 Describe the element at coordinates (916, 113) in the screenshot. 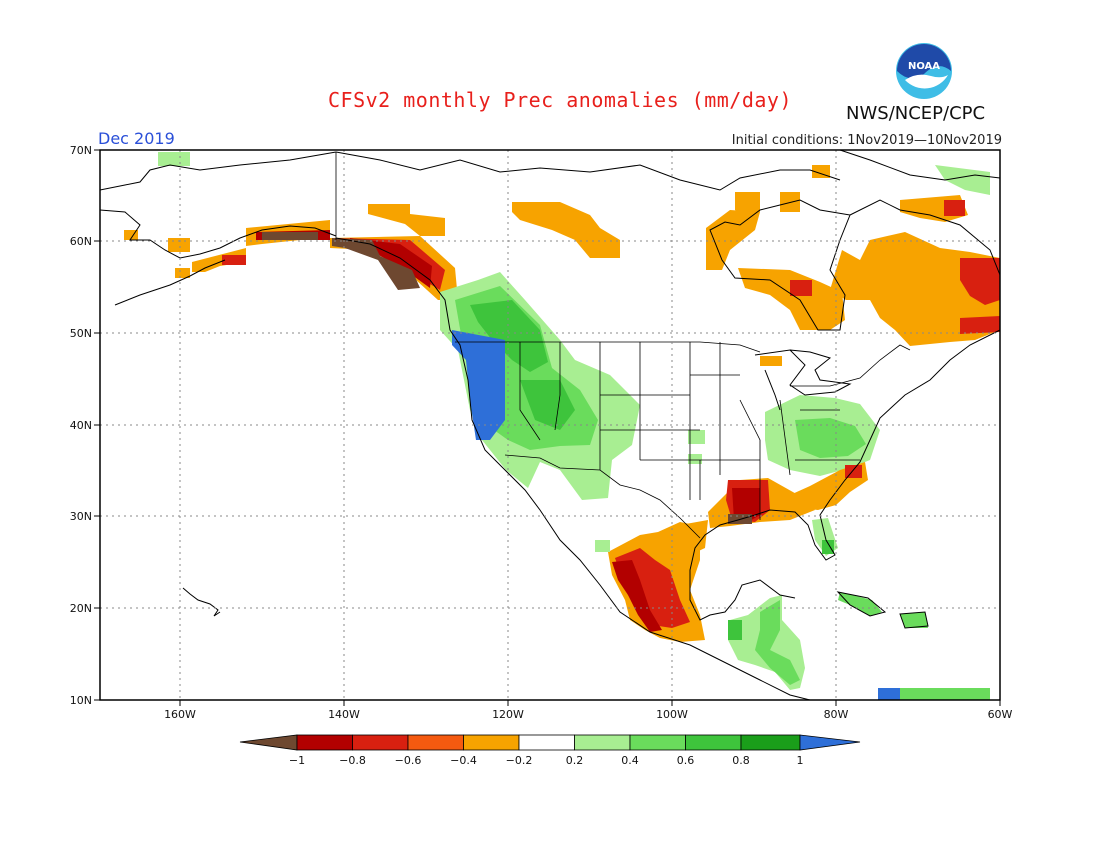

I see `organization-label: NWS/NCEP/CPC` at that location.